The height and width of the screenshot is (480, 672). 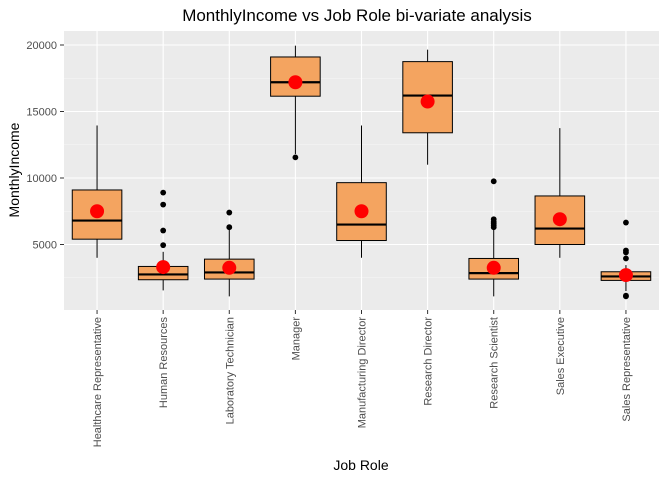 What do you see at coordinates (14, 169) in the screenshot?
I see `y-axis-title: MonthlyIncome` at bounding box center [14, 169].